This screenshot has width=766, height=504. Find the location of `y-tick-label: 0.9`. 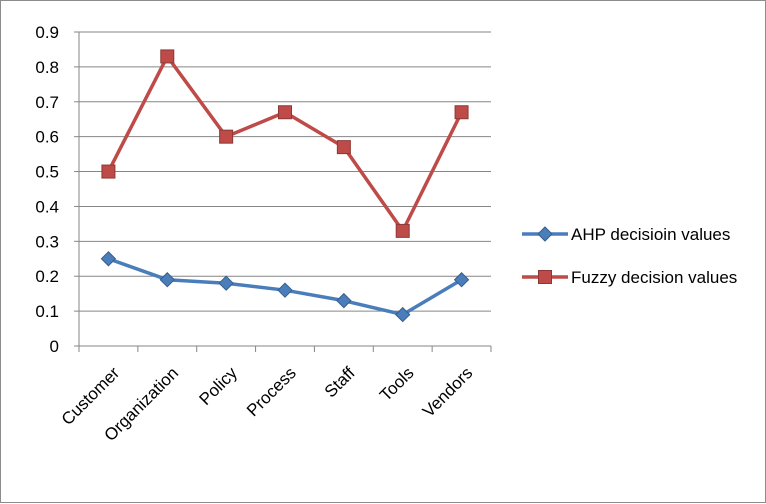

y-tick-label: 0.9 is located at coordinates (47, 32).